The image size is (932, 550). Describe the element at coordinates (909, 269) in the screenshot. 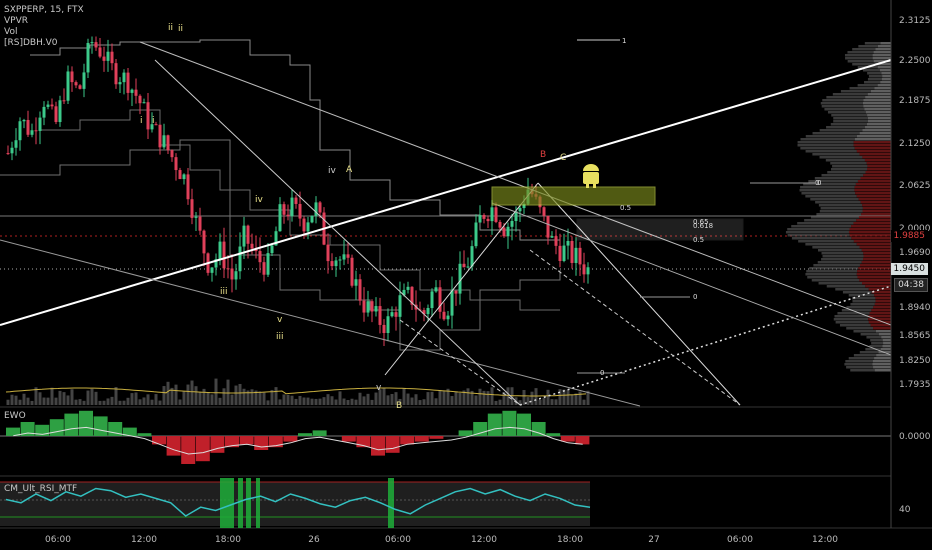

I see `price-tag-last: 1.9450` at that location.